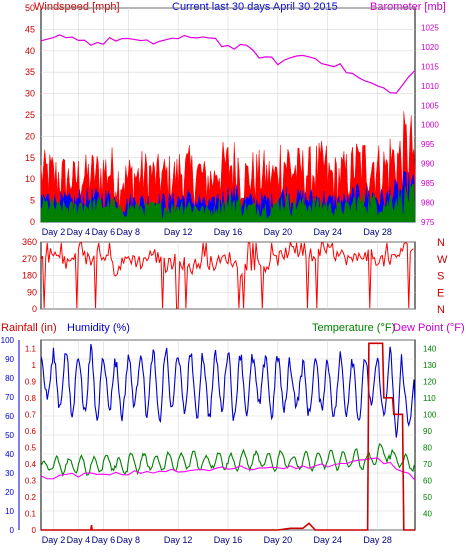 This screenshot has width=466, height=555. I want to click on windspeed-tick-label: 10, so click(30, 179).